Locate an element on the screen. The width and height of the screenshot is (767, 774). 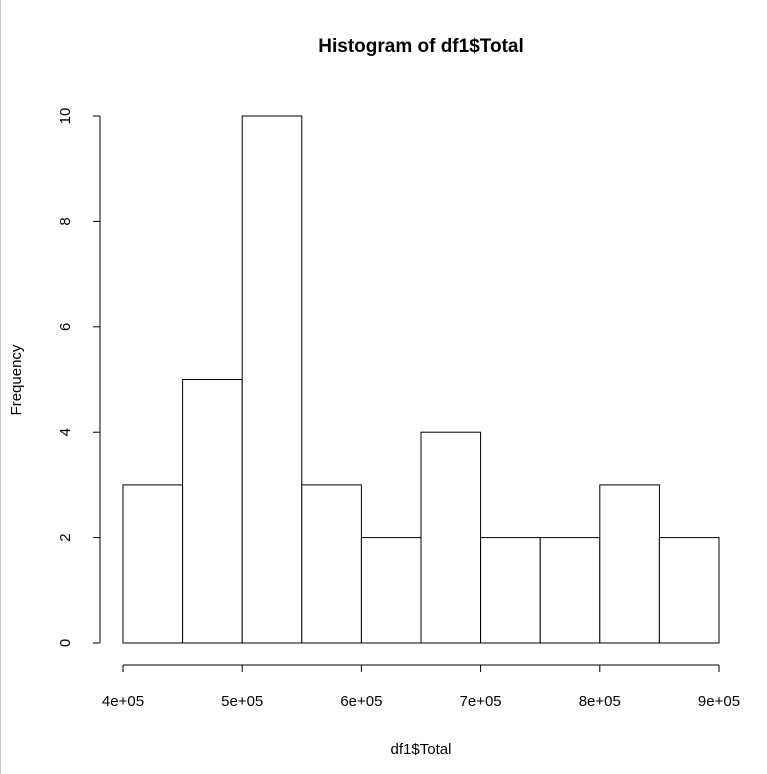
y-tick-label: 8 is located at coordinates (65, 221).